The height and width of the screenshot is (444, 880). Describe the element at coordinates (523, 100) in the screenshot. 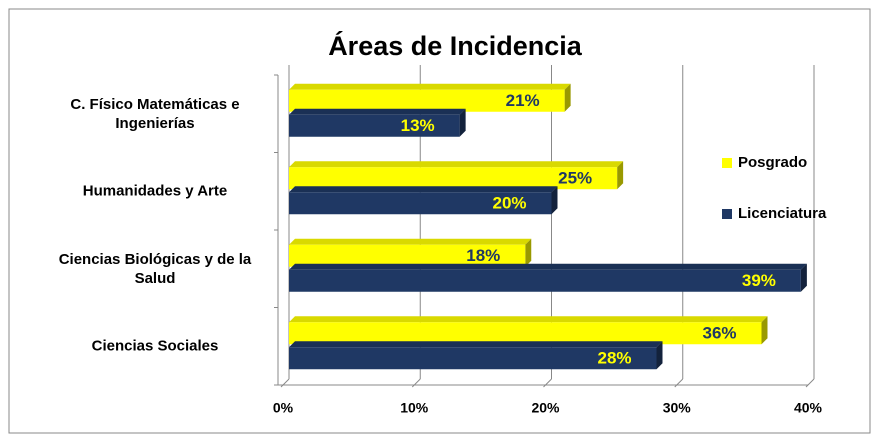

I see `data-label: 21%` at that location.